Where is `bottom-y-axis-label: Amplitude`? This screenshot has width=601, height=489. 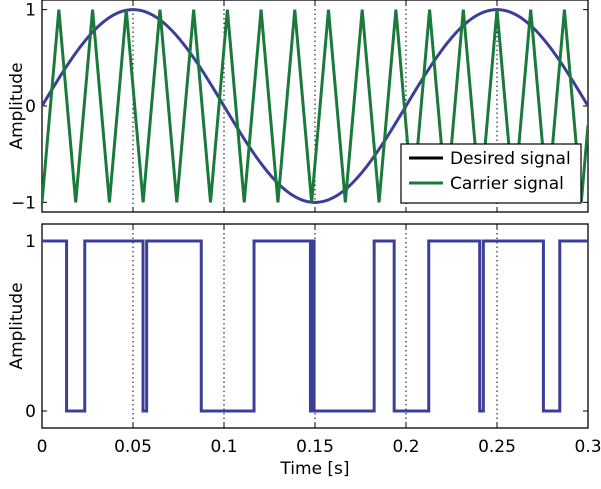 bottom-y-axis-label: Amplitude is located at coordinates (17, 325).